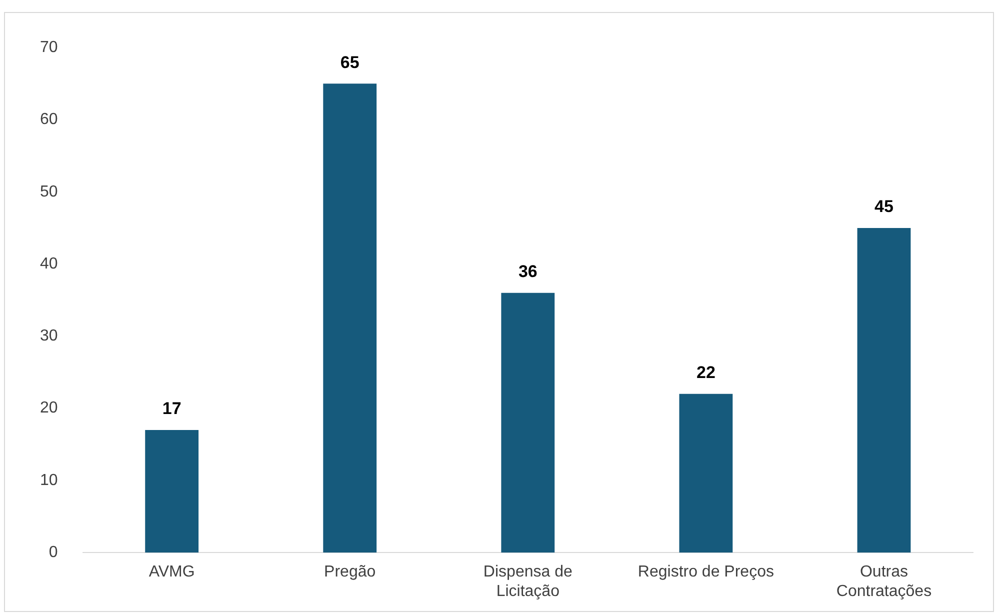  I want to click on x-tick-label: AVMG, so click(171, 572).